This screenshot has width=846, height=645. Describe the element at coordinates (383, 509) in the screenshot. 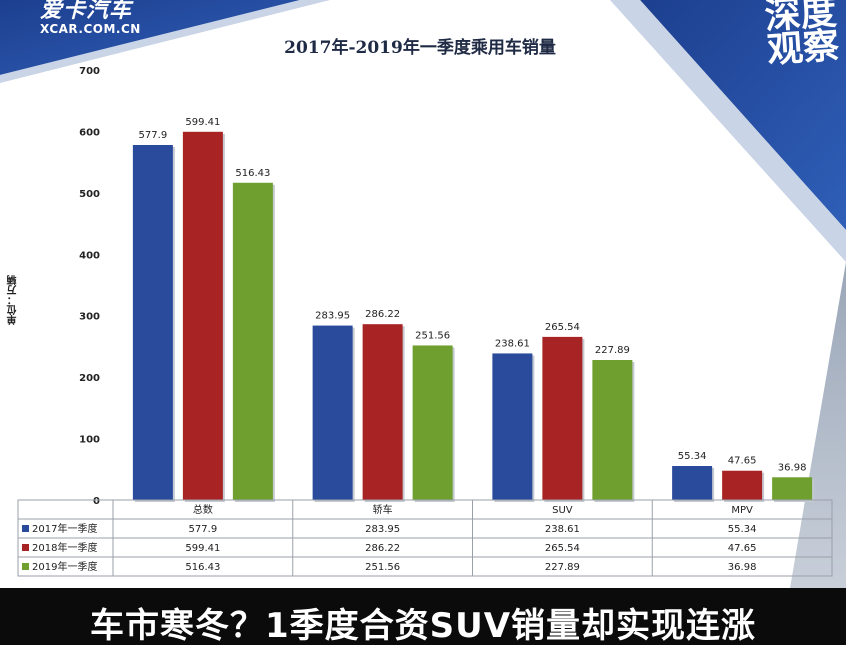

I see `category-label: 轿车` at that location.